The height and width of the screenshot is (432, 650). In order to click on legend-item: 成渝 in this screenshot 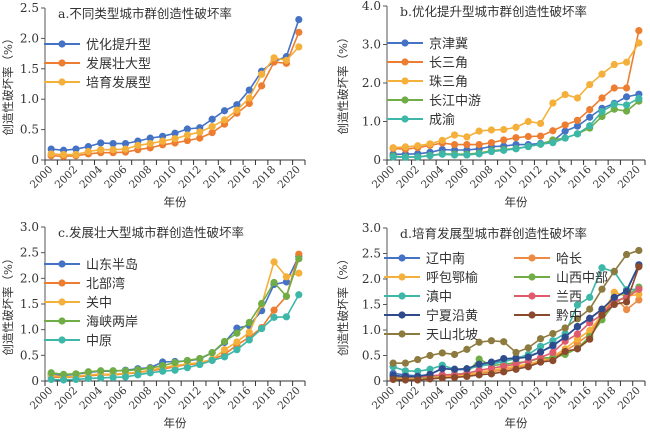, I will do `click(421, 120)`.